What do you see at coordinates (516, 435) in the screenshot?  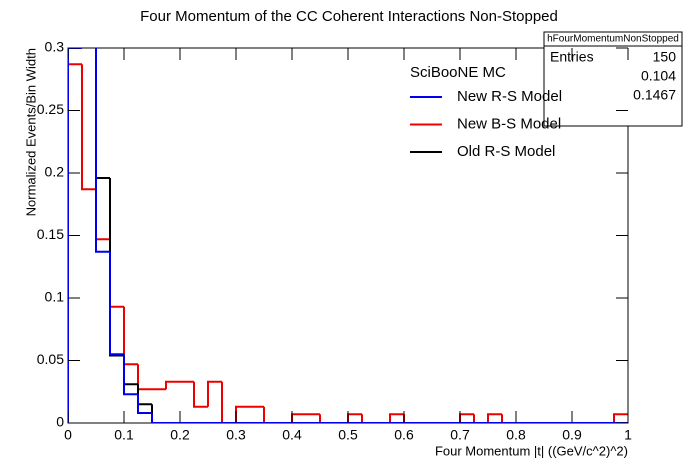 I see `x-tick-label: 0.8` at bounding box center [516, 435].